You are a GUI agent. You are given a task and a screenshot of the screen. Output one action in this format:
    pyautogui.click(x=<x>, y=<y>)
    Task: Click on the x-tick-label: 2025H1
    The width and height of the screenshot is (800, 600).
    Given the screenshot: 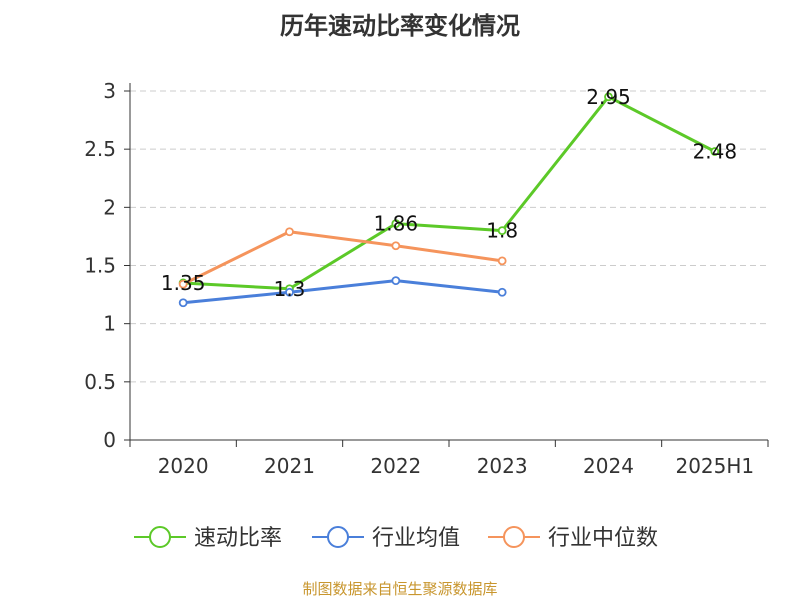 What is the action you would take?
    pyautogui.click(x=714, y=466)
    